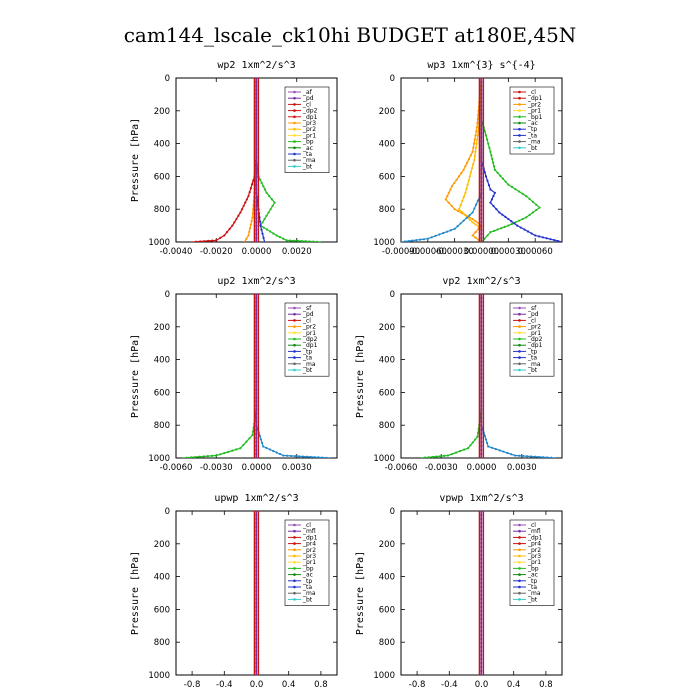 The width and height of the screenshot is (700, 700). What do you see at coordinates (308, 98) in the screenshot?
I see `legend-label: _pd` at bounding box center [308, 98].